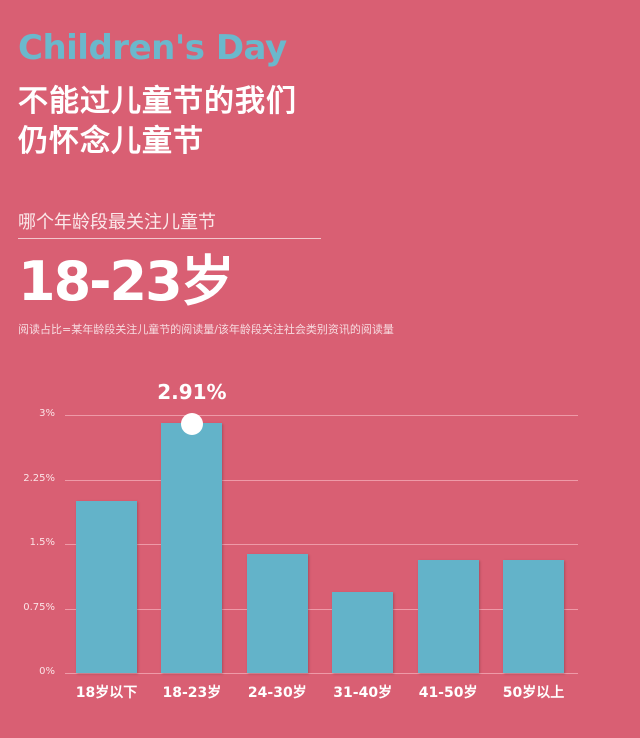 This screenshot has width=640, height=738. I want to click on chinese-title-line1: 不能过儿童节的我们, so click(157, 101).